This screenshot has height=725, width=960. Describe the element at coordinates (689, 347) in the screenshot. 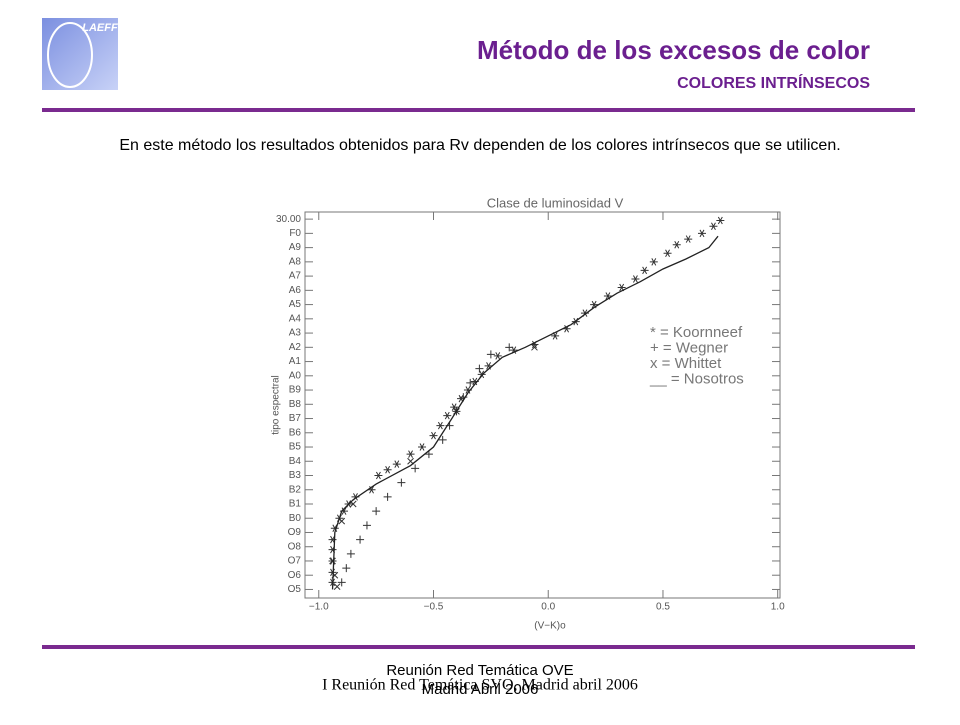

I see `legend-entry: + = Wegner` at that location.